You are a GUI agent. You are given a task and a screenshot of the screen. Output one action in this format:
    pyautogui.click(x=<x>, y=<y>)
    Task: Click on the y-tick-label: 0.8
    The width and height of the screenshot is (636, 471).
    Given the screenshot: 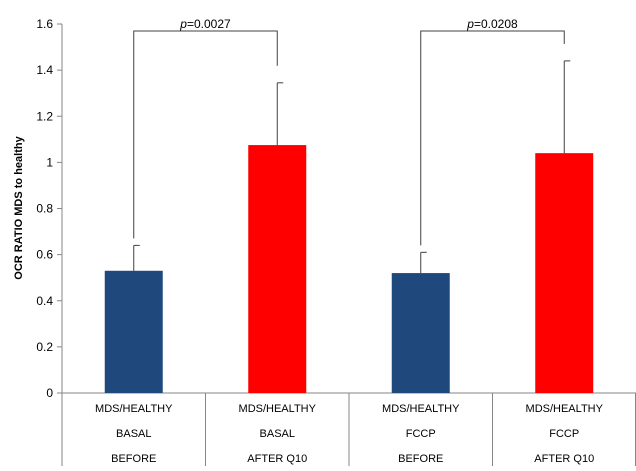 What is the action you would take?
    pyautogui.click(x=44, y=209)
    